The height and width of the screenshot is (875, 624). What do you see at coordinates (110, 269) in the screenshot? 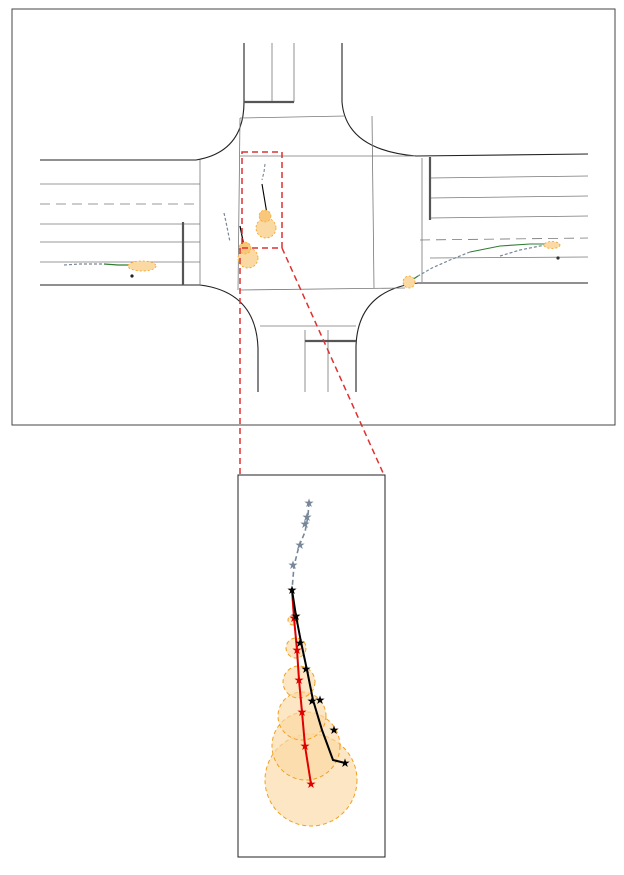
I see `west-lane-vehicle` at bounding box center [110, 269].